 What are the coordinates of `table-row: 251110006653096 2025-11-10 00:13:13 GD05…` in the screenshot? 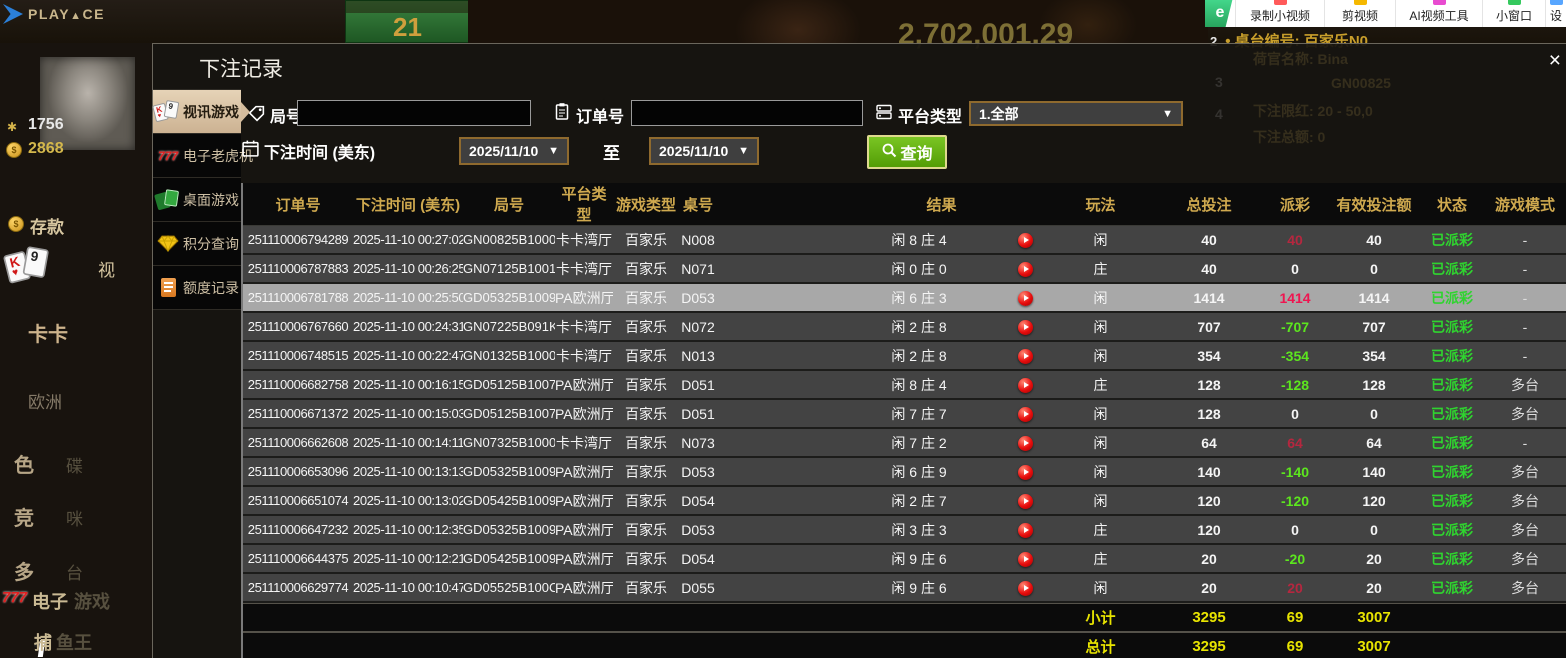 It's located at (904, 472).